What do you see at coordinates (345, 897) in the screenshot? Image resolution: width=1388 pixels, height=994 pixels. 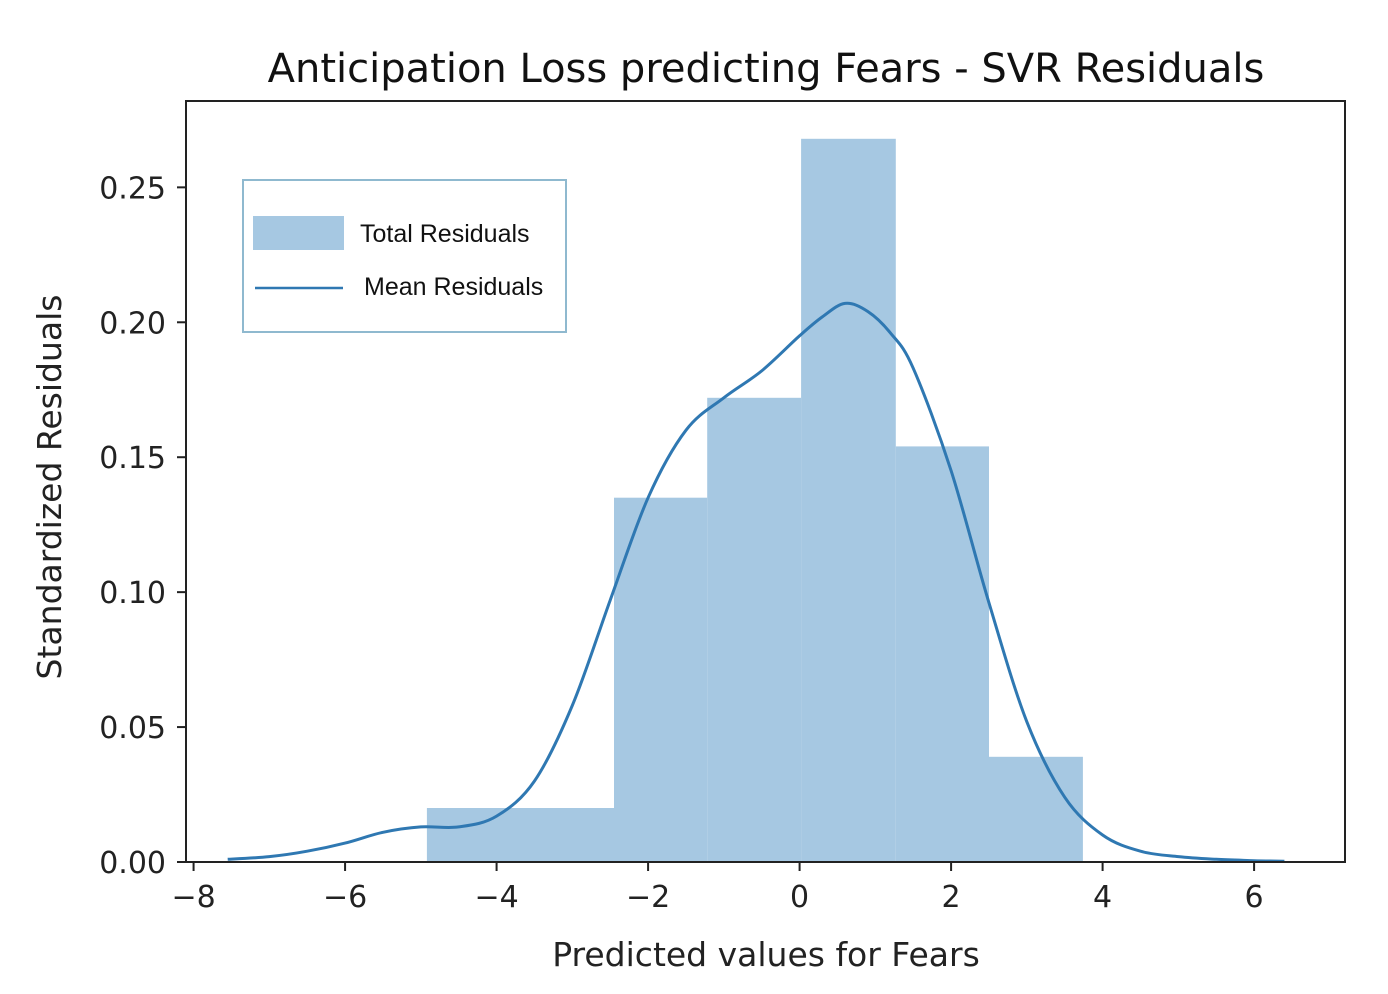 I see `x-tick-label: −6` at bounding box center [345, 897].